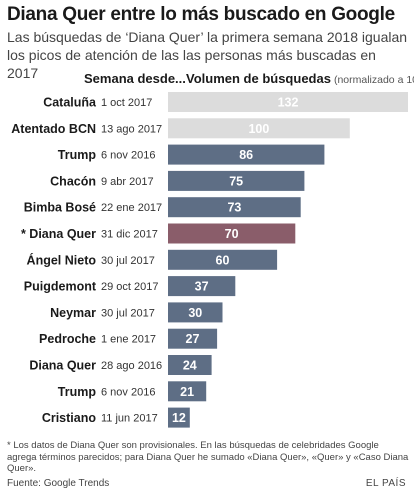 This screenshot has height=495, width=414. I want to click on value-label: 21, so click(187, 392).